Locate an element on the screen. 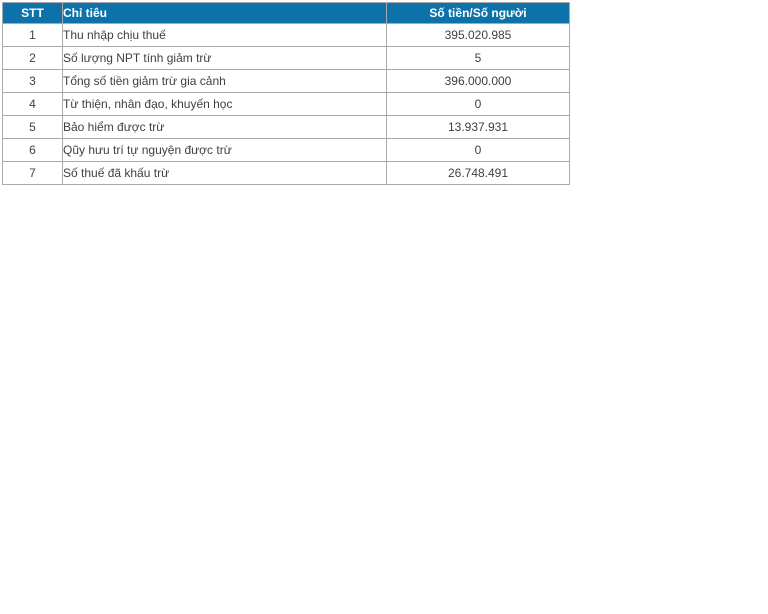  table-head: STT Chỉ tiêu Số tiền/Số người is located at coordinates (286, 13).